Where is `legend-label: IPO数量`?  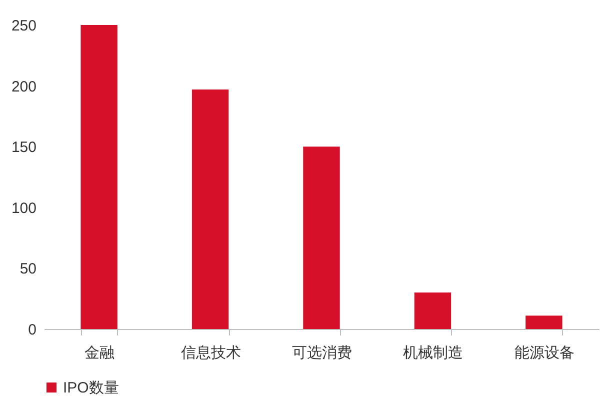 legend-label: IPO数量 is located at coordinates (91, 388).